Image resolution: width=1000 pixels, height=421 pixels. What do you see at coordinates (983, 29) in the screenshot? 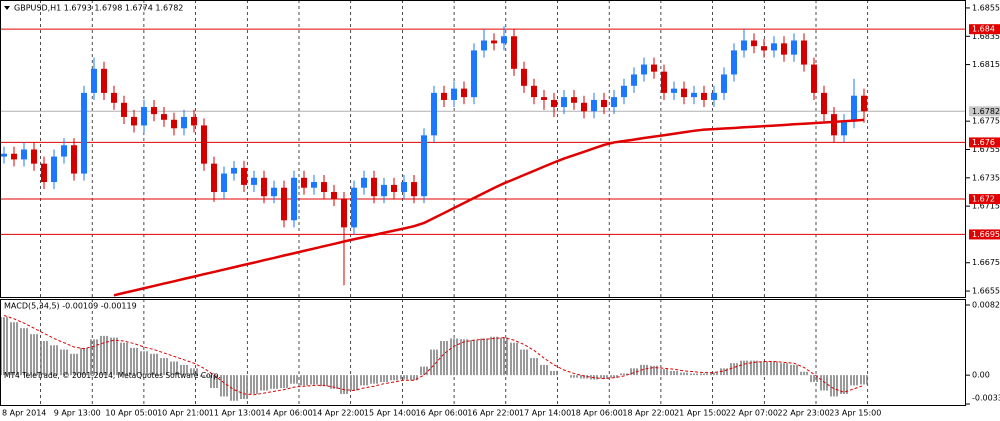
I see `level-label: 1.684` at bounding box center [983, 29].